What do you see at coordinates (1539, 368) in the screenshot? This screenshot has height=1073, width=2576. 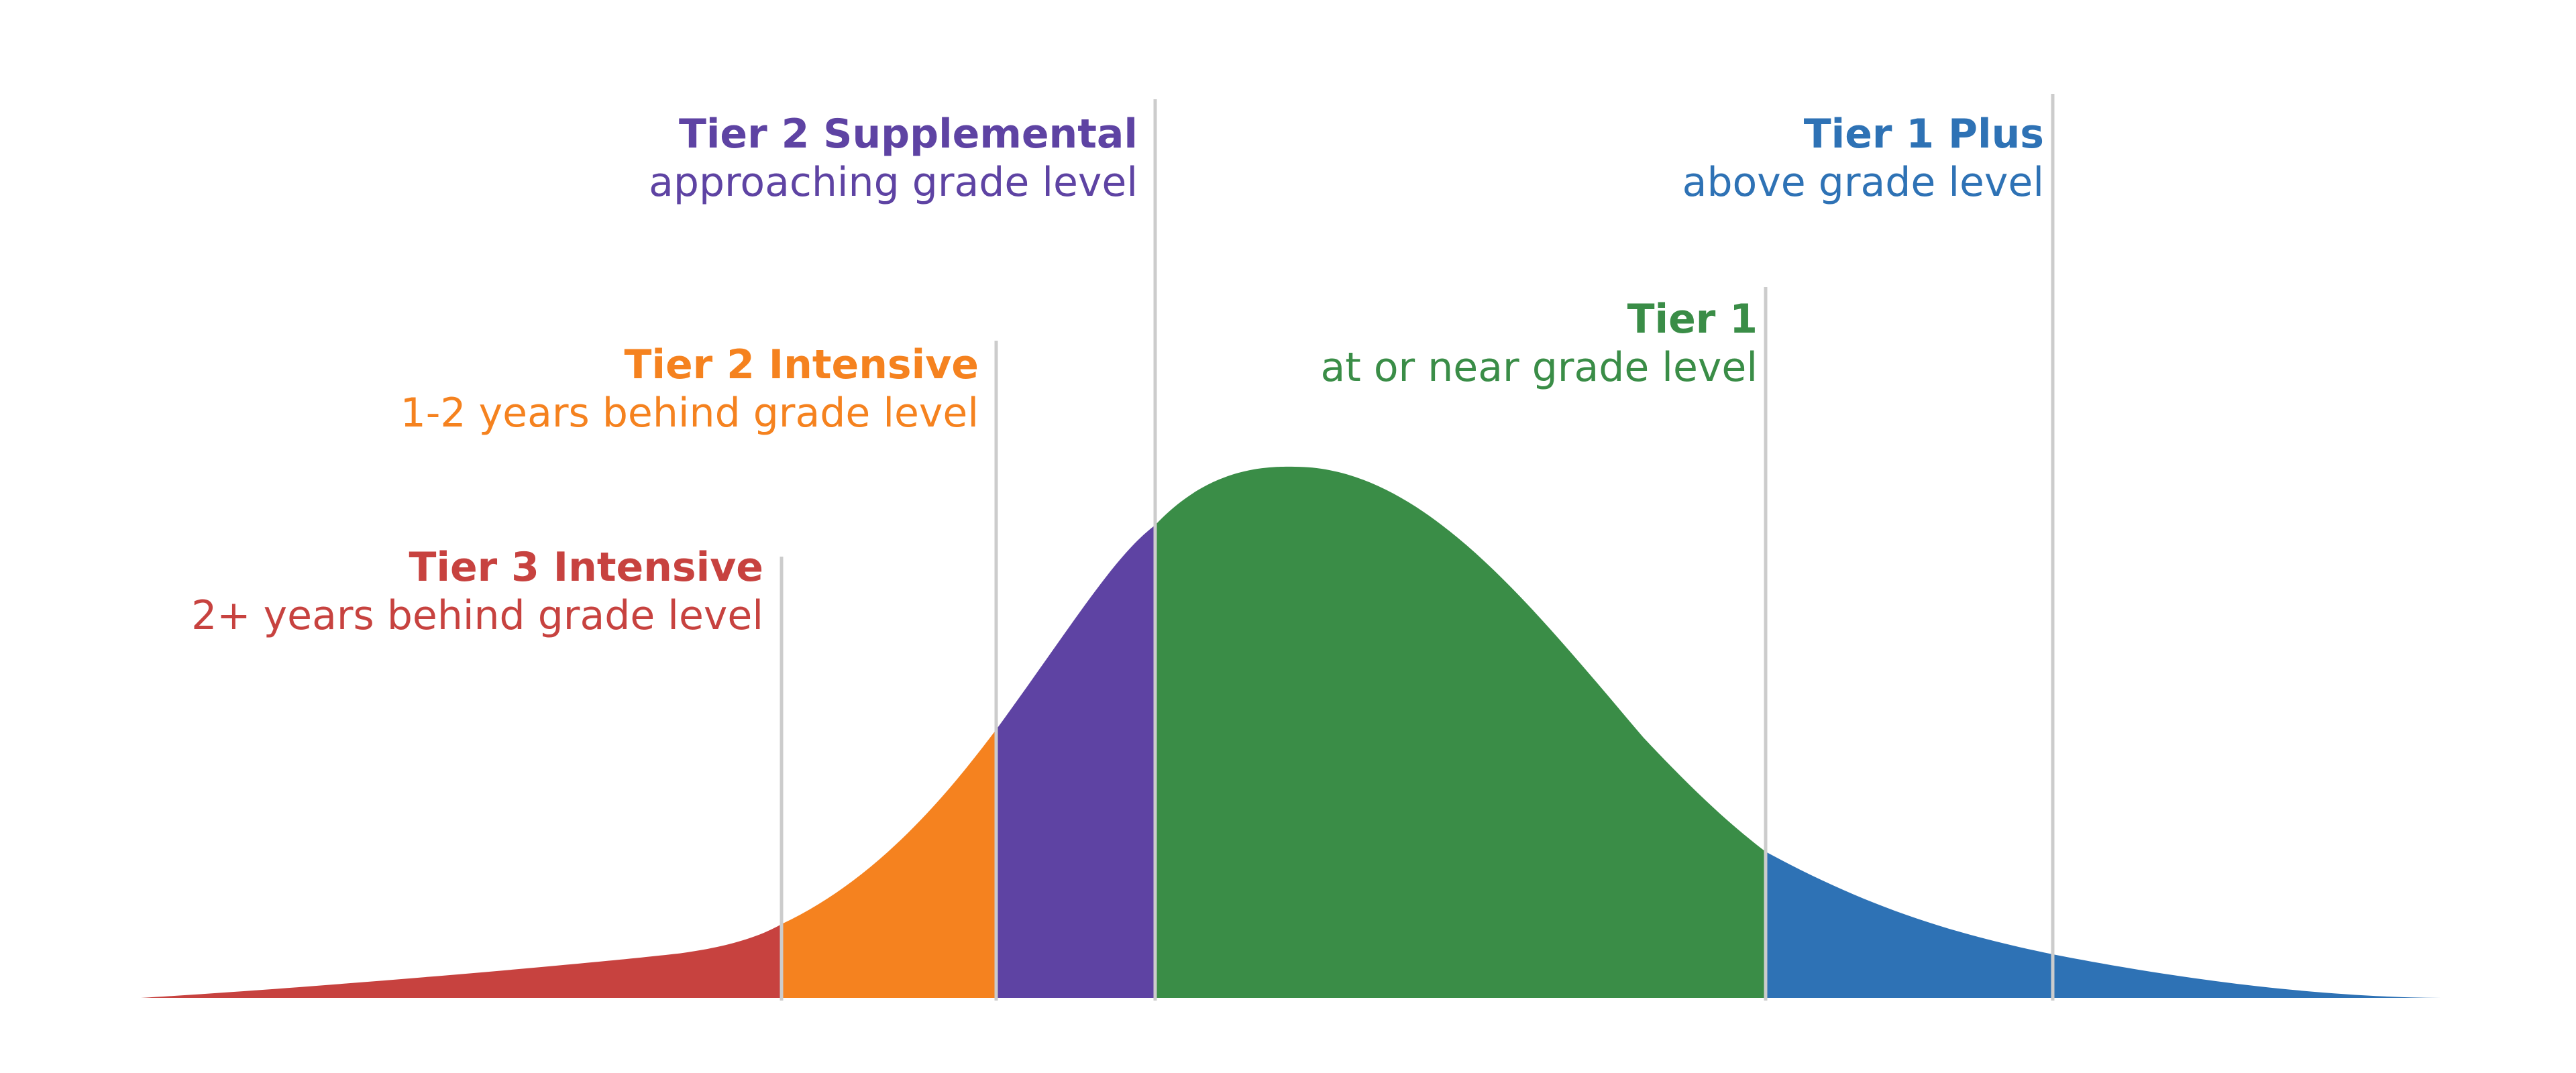 I see `tier1-description: at or near grade level` at bounding box center [1539, 368].